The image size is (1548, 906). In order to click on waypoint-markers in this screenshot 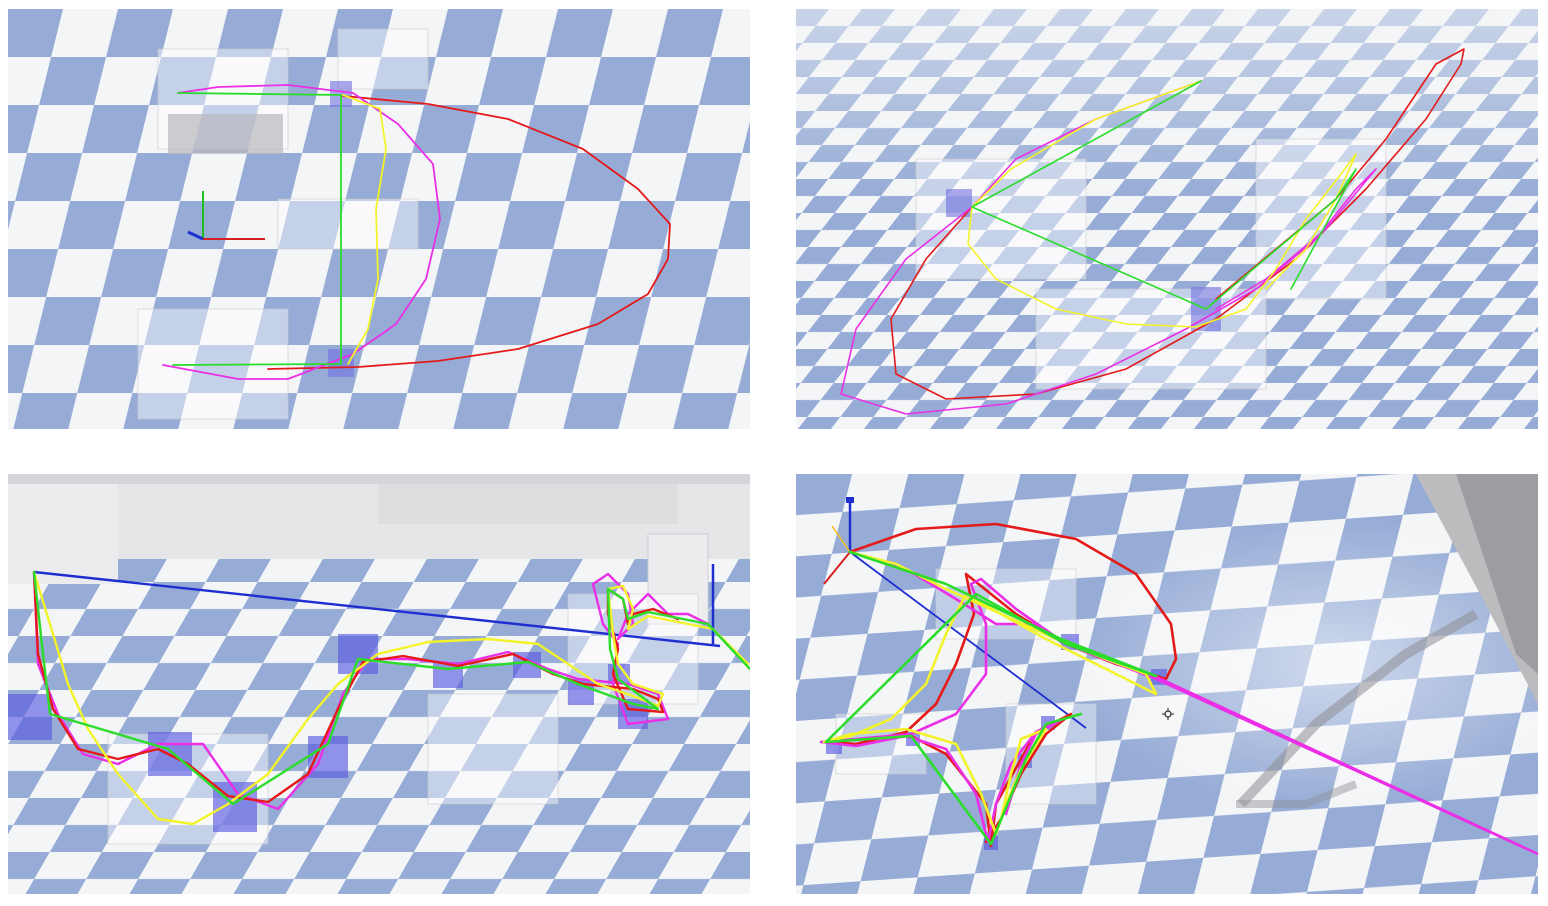, I will do `click(328, 733)`.